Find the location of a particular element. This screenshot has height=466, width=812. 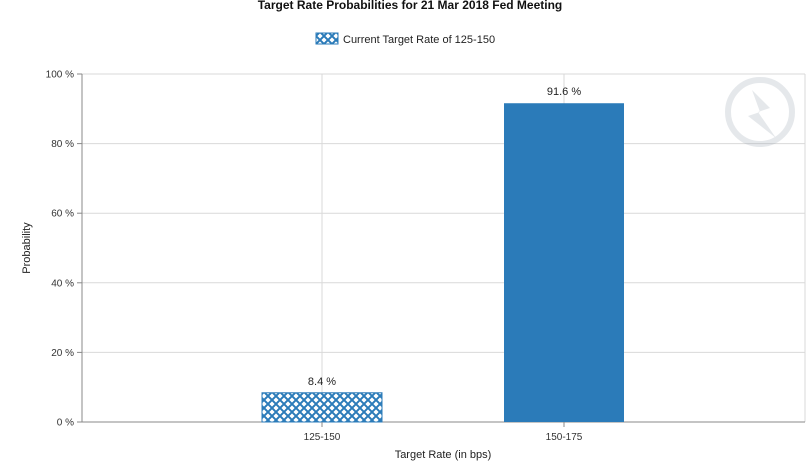

y-tick-label: 0 % is located at coordinates (65, 423).